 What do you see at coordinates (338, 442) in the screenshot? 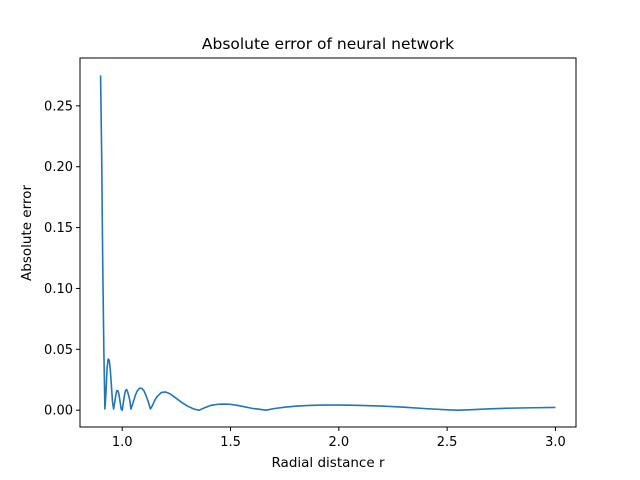
I see `x-tick-label: 2.0` at bounding box center [338, 442].